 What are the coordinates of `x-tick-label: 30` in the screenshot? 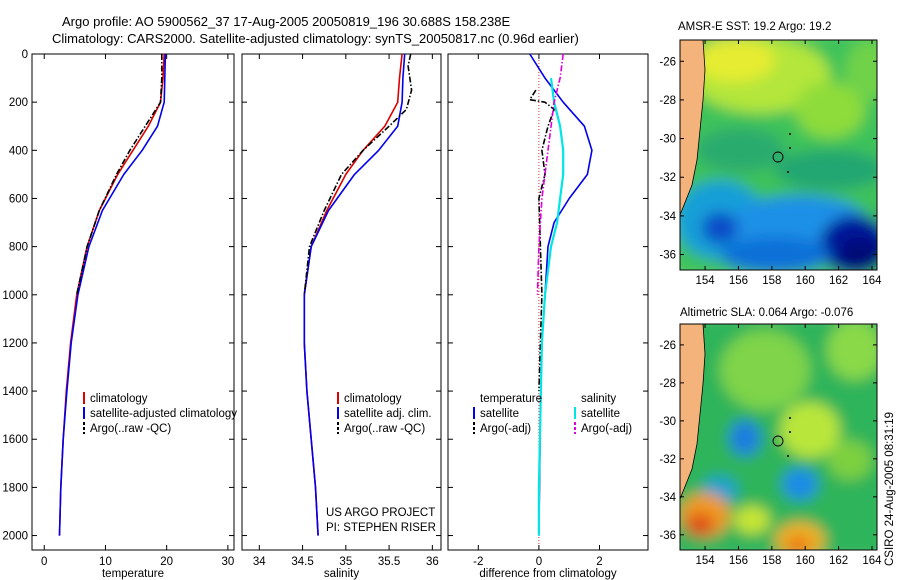 It's located at (227, 562).